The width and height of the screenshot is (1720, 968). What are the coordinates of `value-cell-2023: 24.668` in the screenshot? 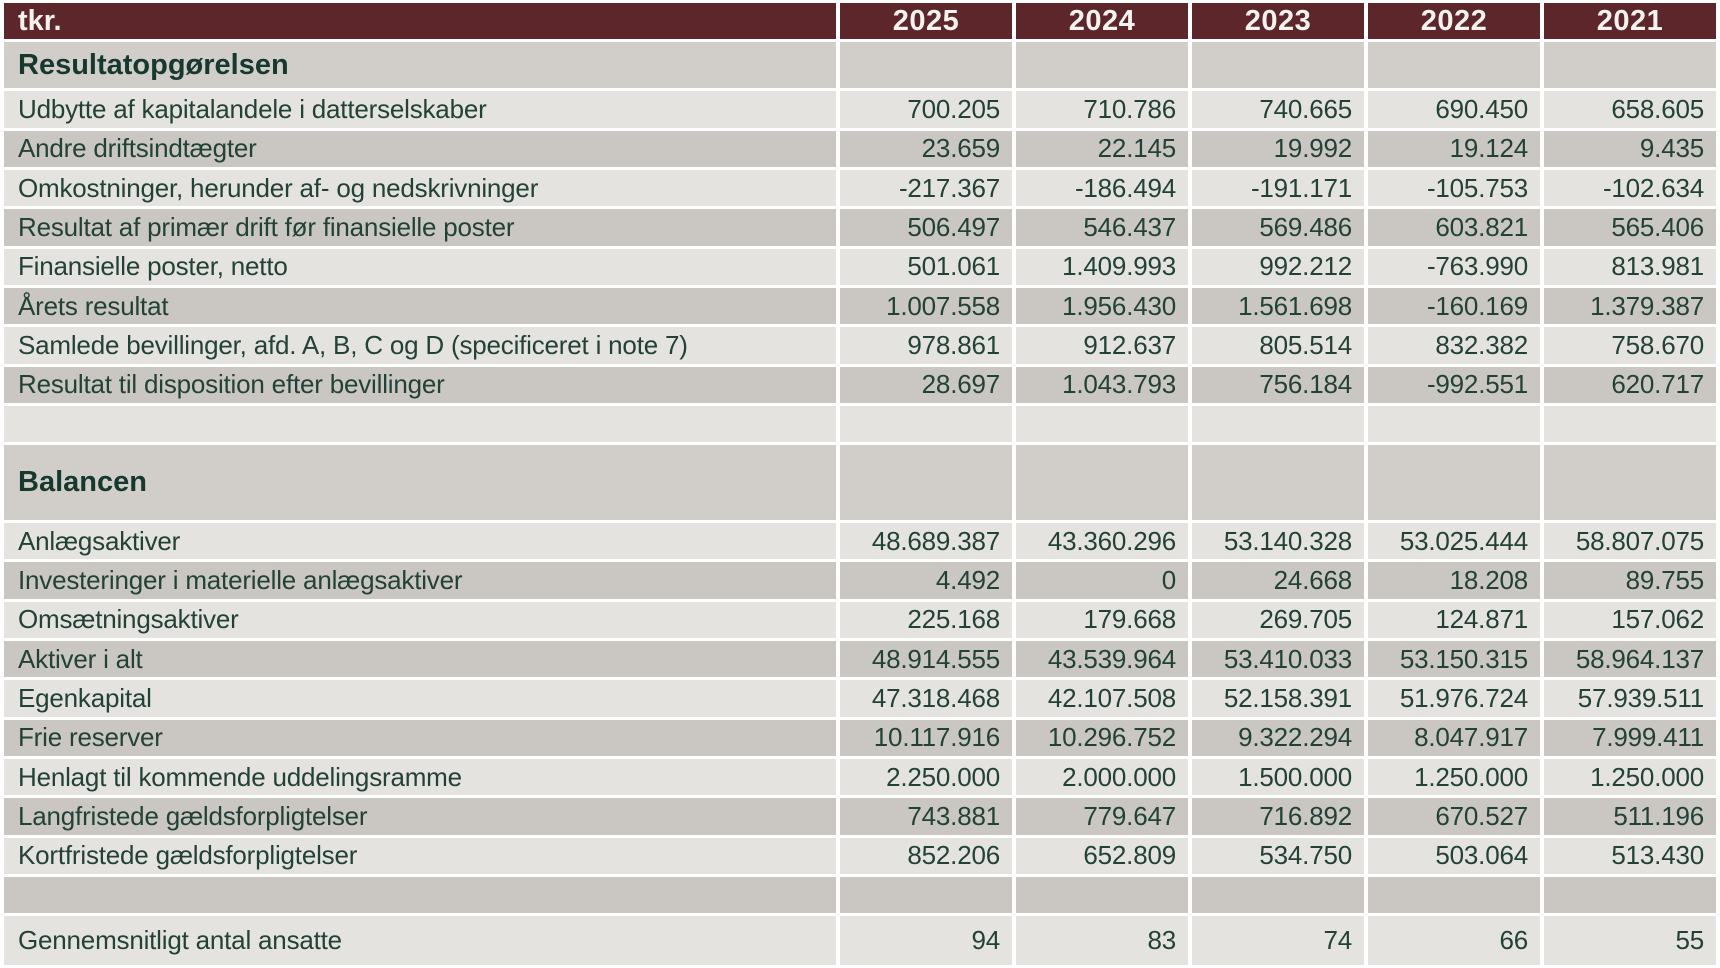 It's located at (1278, 580).